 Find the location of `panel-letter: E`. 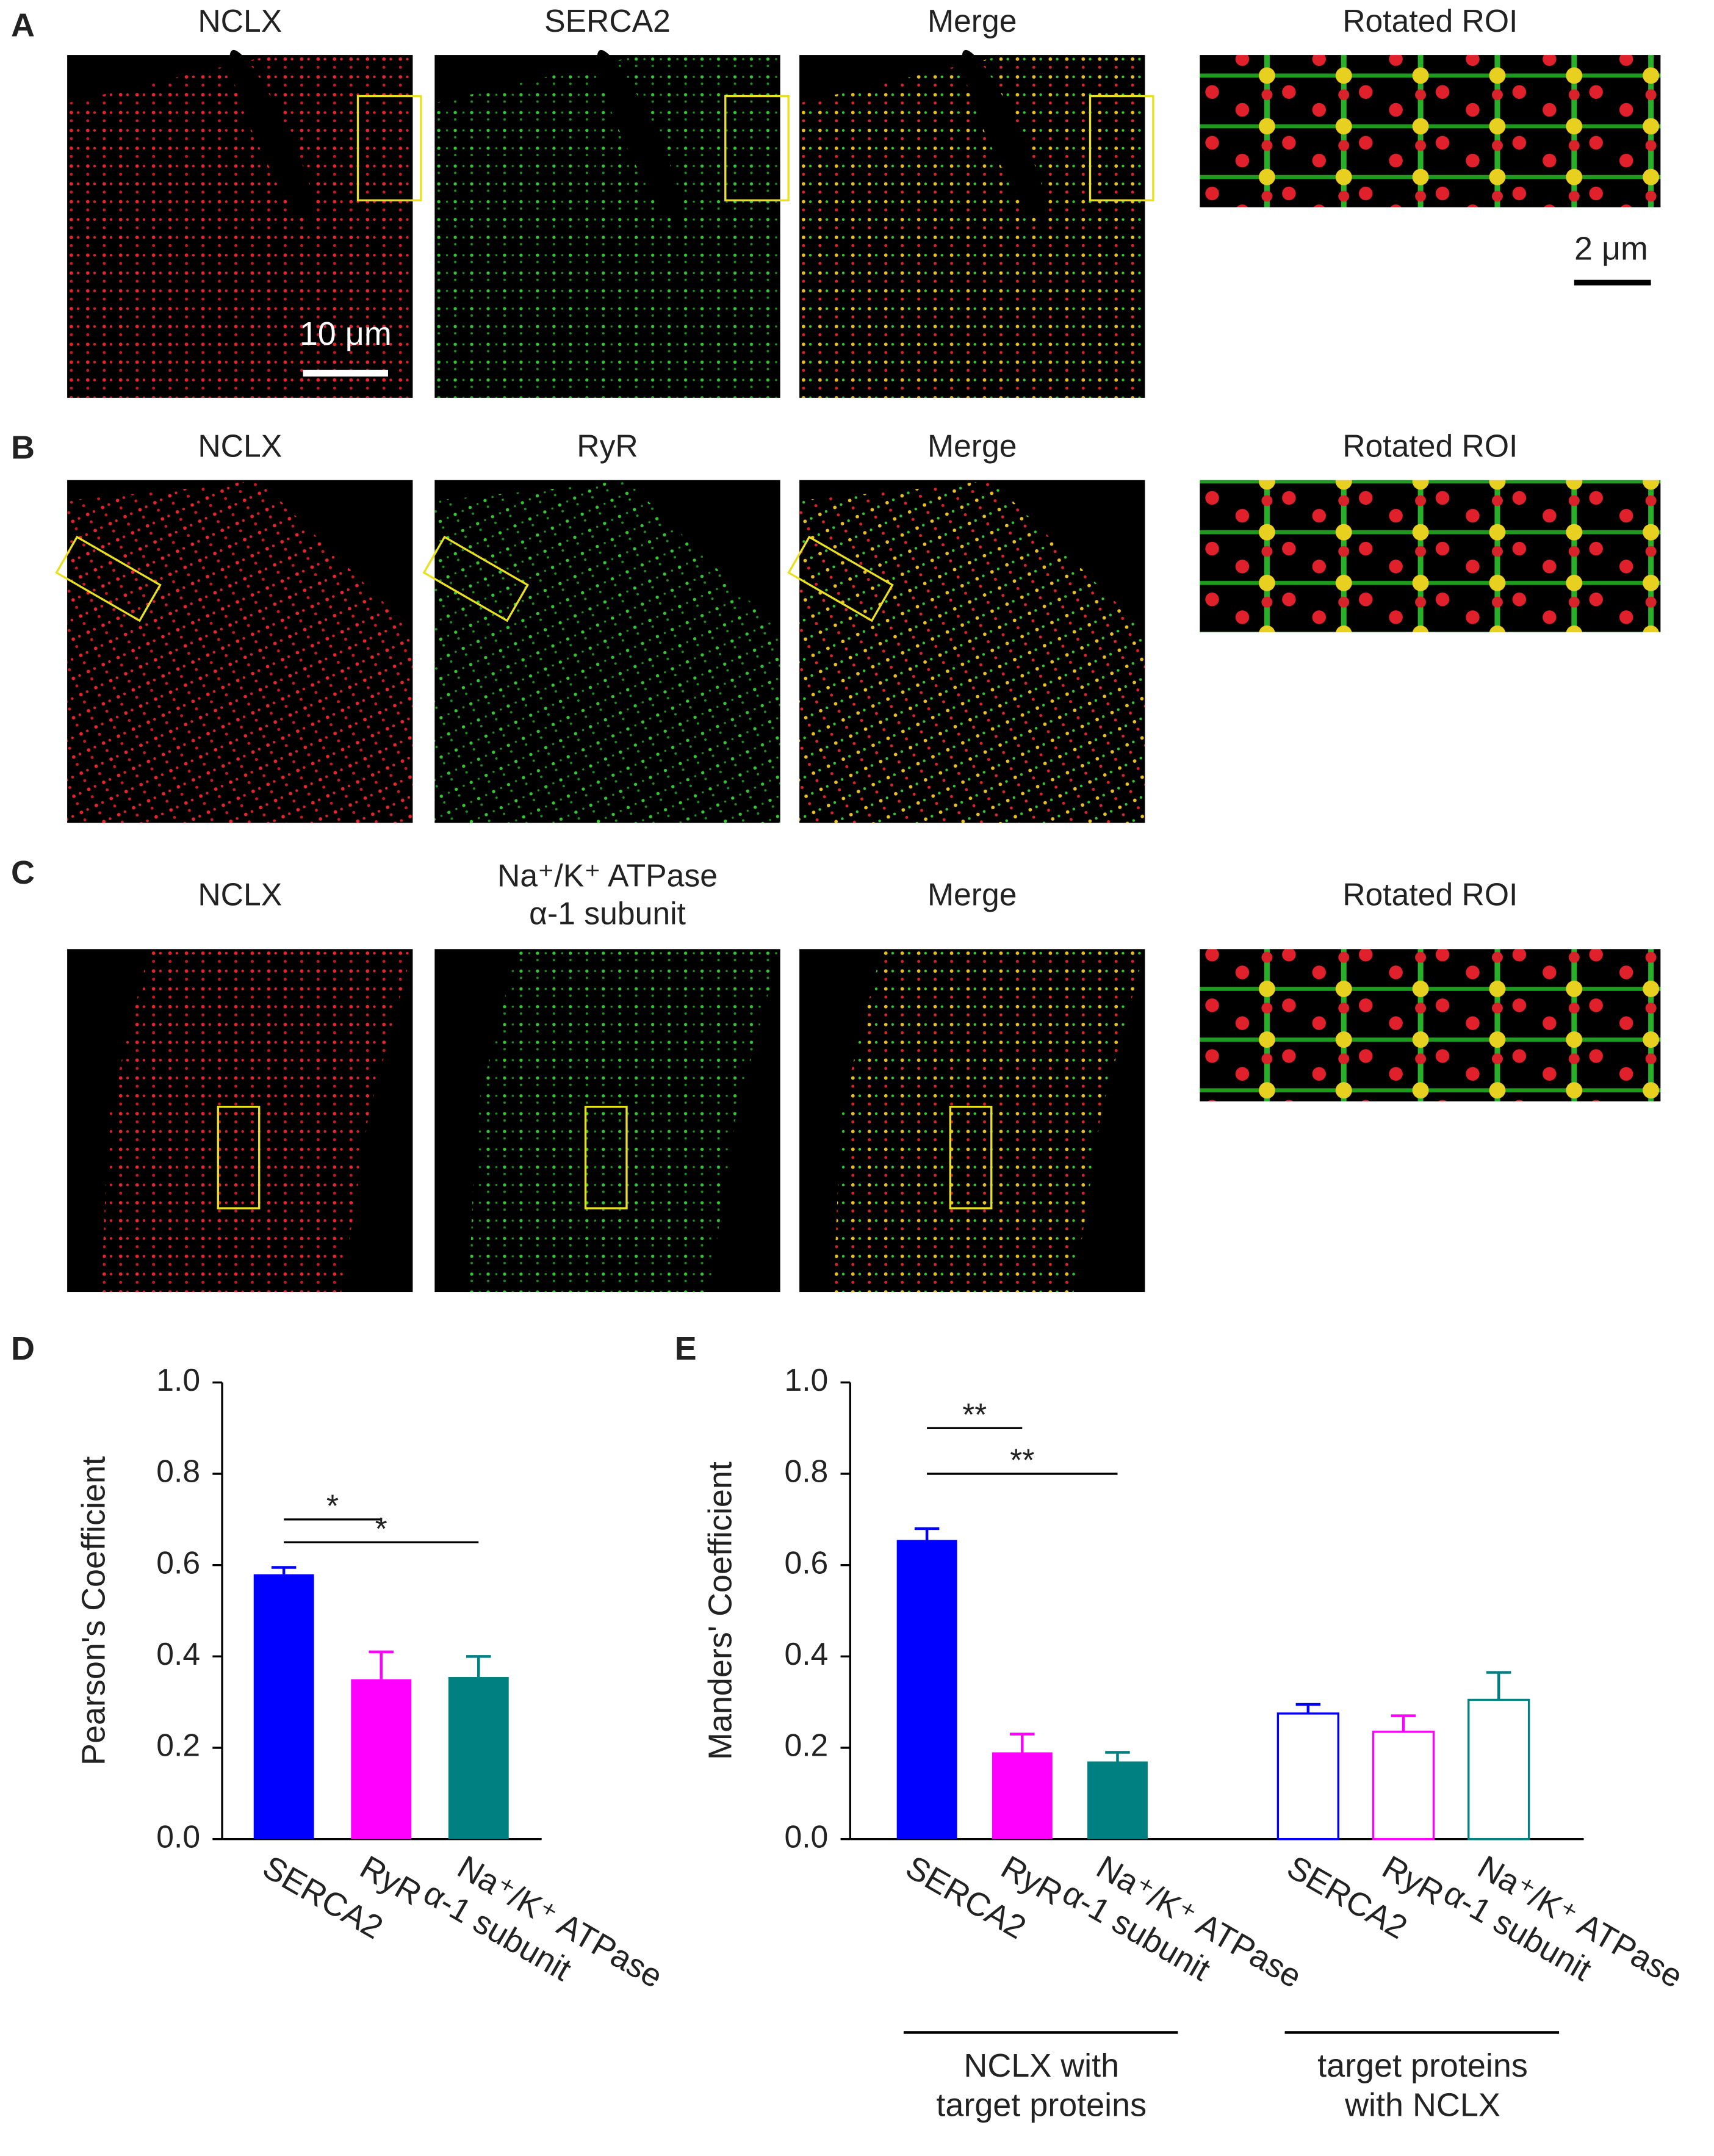

panel-letter: E is located at coordinates (686, 1348).